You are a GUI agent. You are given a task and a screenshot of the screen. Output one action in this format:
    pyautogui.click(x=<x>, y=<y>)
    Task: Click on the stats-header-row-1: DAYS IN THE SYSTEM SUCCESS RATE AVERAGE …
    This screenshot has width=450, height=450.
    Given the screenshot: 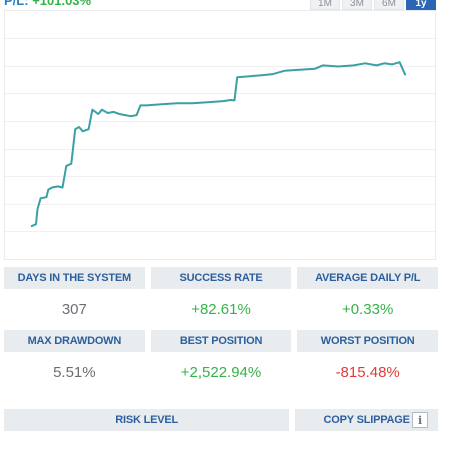 What is the action you would take?
    pyautogui.click(x=221, y=278)
    